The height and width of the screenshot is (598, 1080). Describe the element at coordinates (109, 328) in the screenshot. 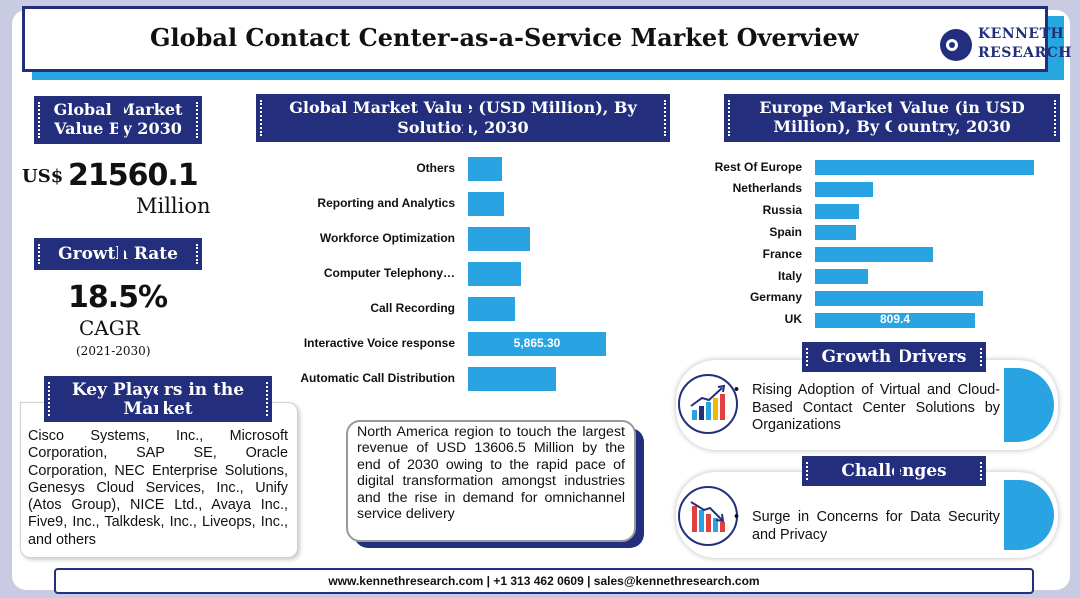

I see `cagr-label: CAGR` at that location.